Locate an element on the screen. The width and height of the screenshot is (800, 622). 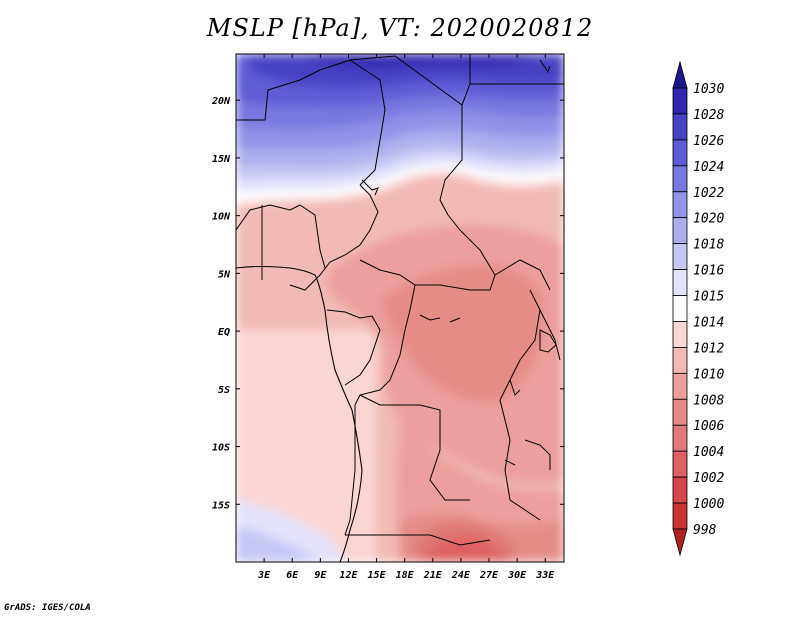
colorbar-label: 1012 is located at coordinates (708, 348).